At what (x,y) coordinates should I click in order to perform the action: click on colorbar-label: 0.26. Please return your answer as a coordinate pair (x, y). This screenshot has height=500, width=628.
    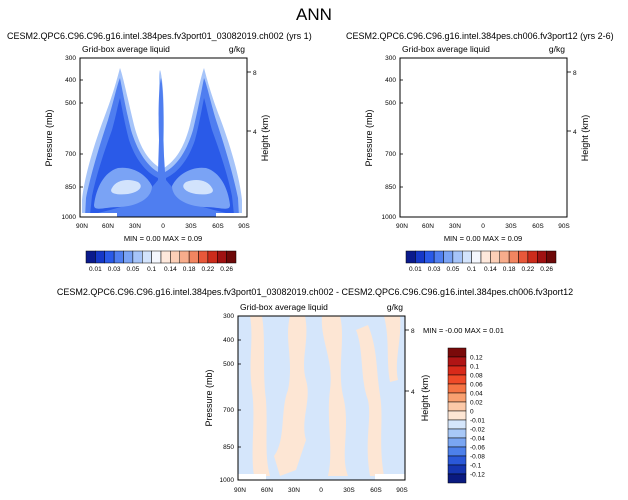
    Looking at the image, I should click on (226, 269).